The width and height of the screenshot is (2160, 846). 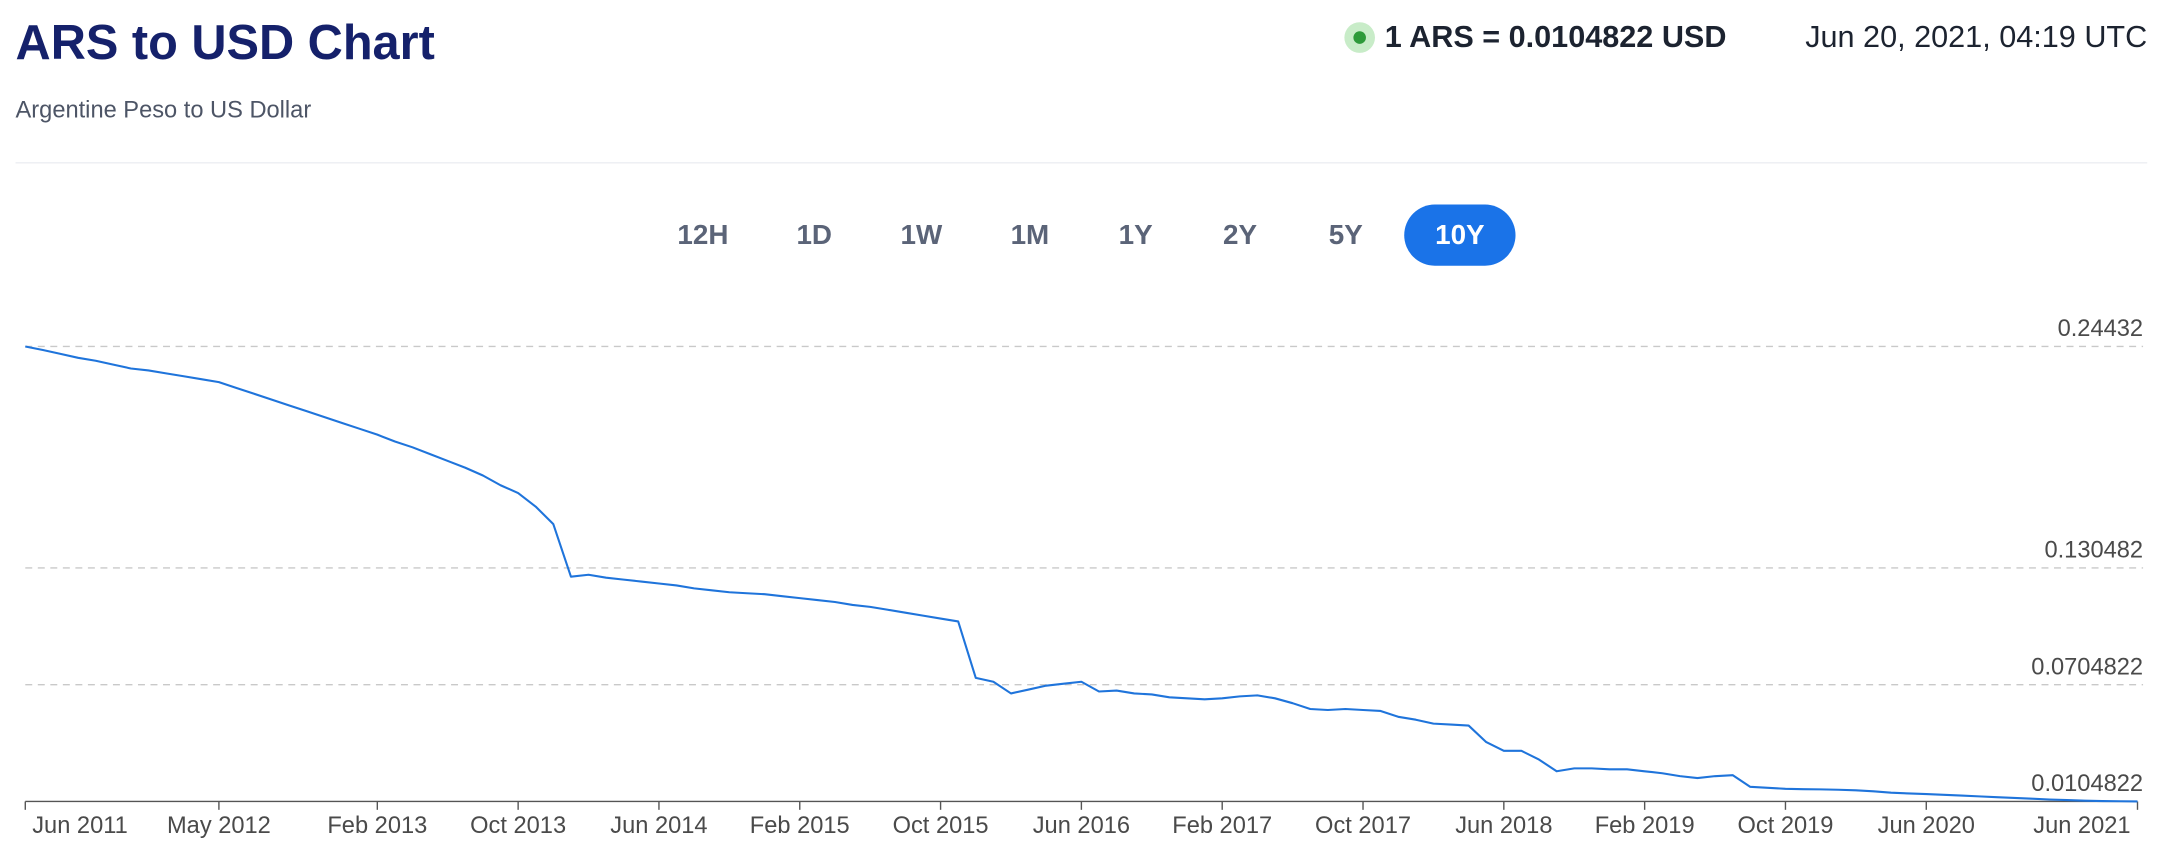 What do you see at coordinates (377, 826) in the screenshot?
I see `x-tick-label: Feb 2013` at bounding box center [377, 826].